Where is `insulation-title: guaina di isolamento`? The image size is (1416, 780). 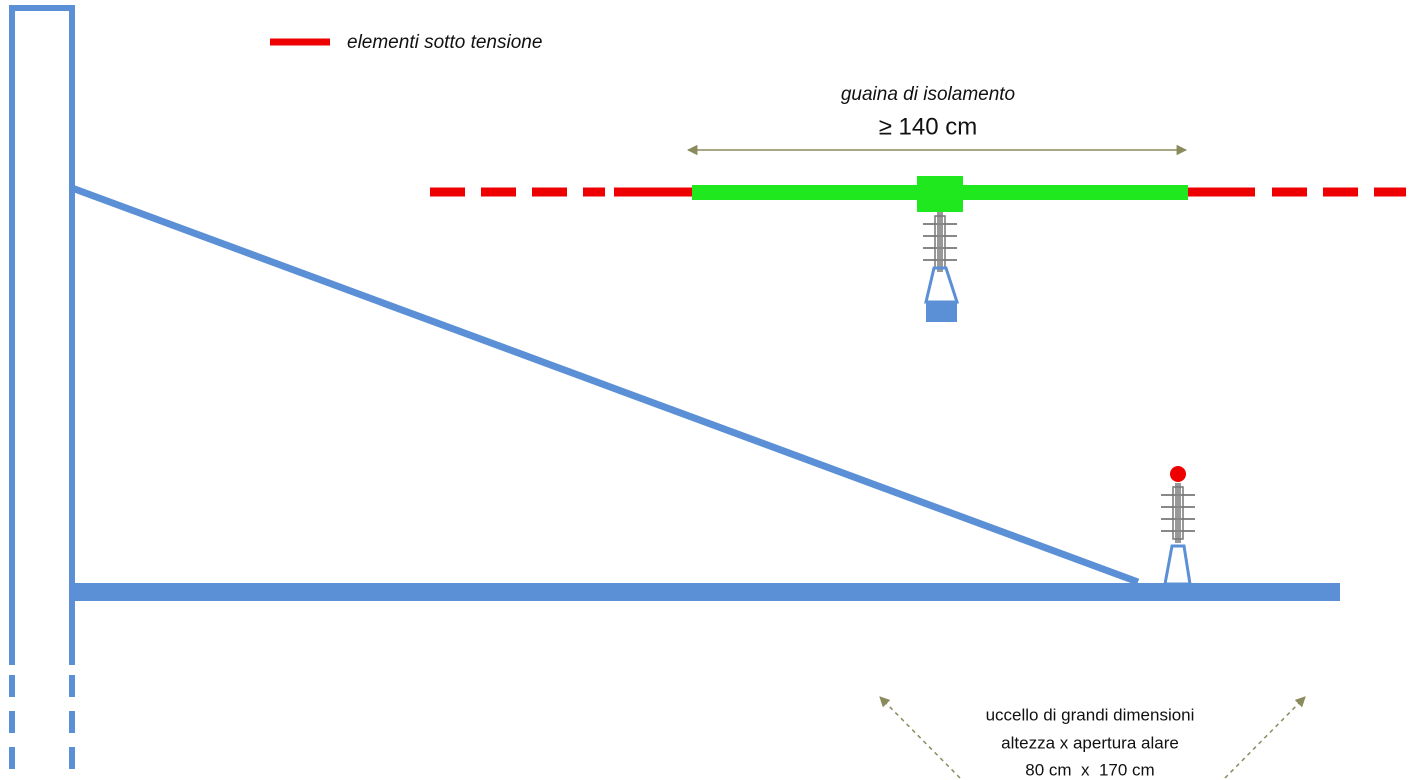 insulation-title: guaina di isolamento is located at coordinates (928, 94).